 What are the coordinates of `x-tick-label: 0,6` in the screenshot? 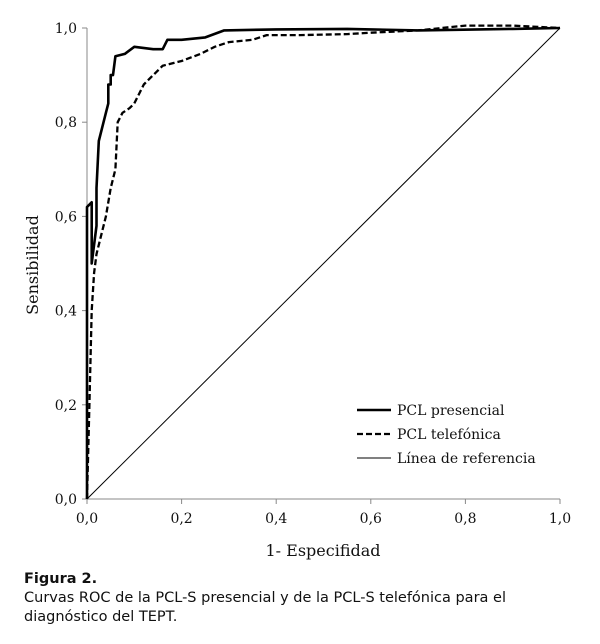 It's located at (371, 519).